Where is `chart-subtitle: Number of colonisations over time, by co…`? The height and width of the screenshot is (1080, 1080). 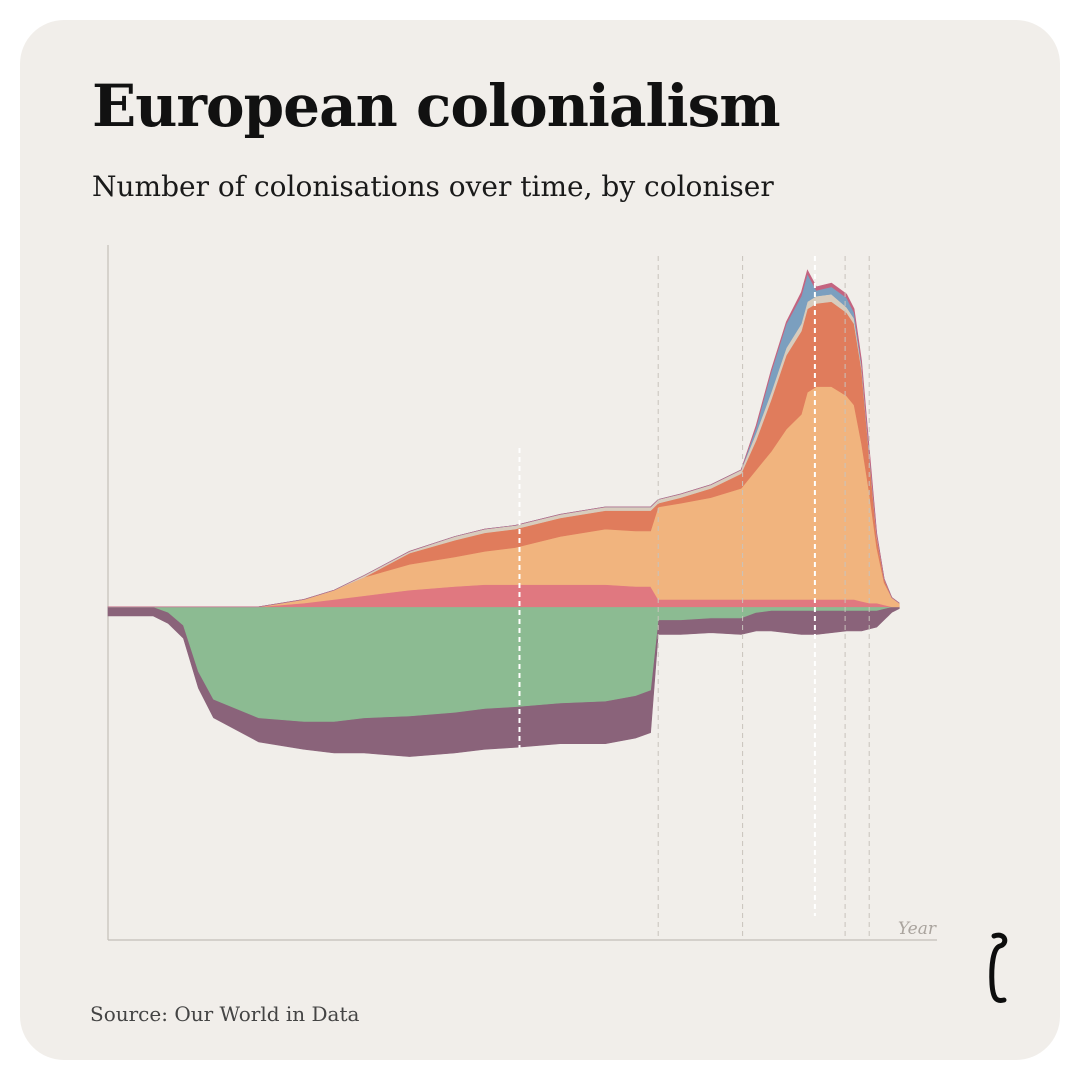
chart-subtitle: Number of colonisations over time, by co… is located at coordinates (433, 186).